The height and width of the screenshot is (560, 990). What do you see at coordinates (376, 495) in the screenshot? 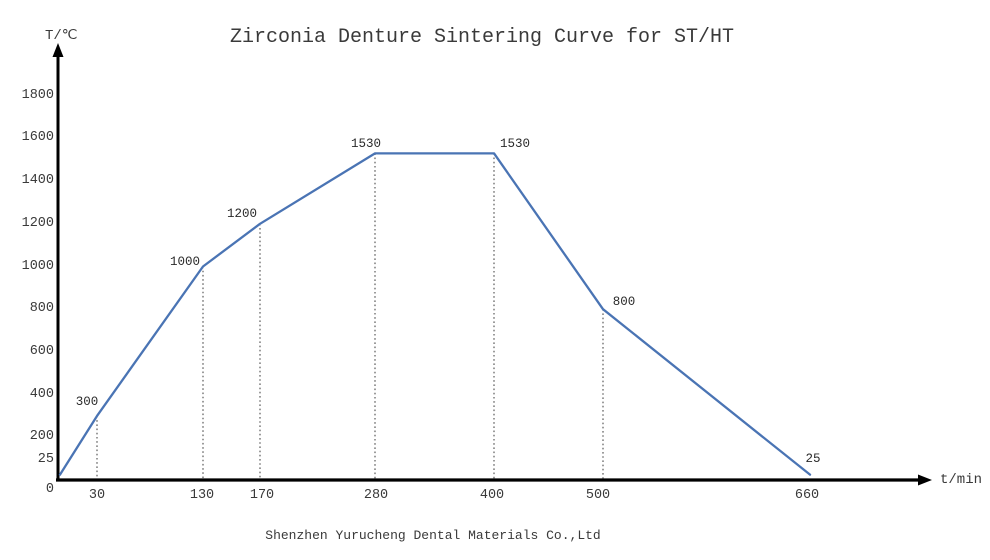
I see `x-tick-label: 280` at bounding box center [376, 495].